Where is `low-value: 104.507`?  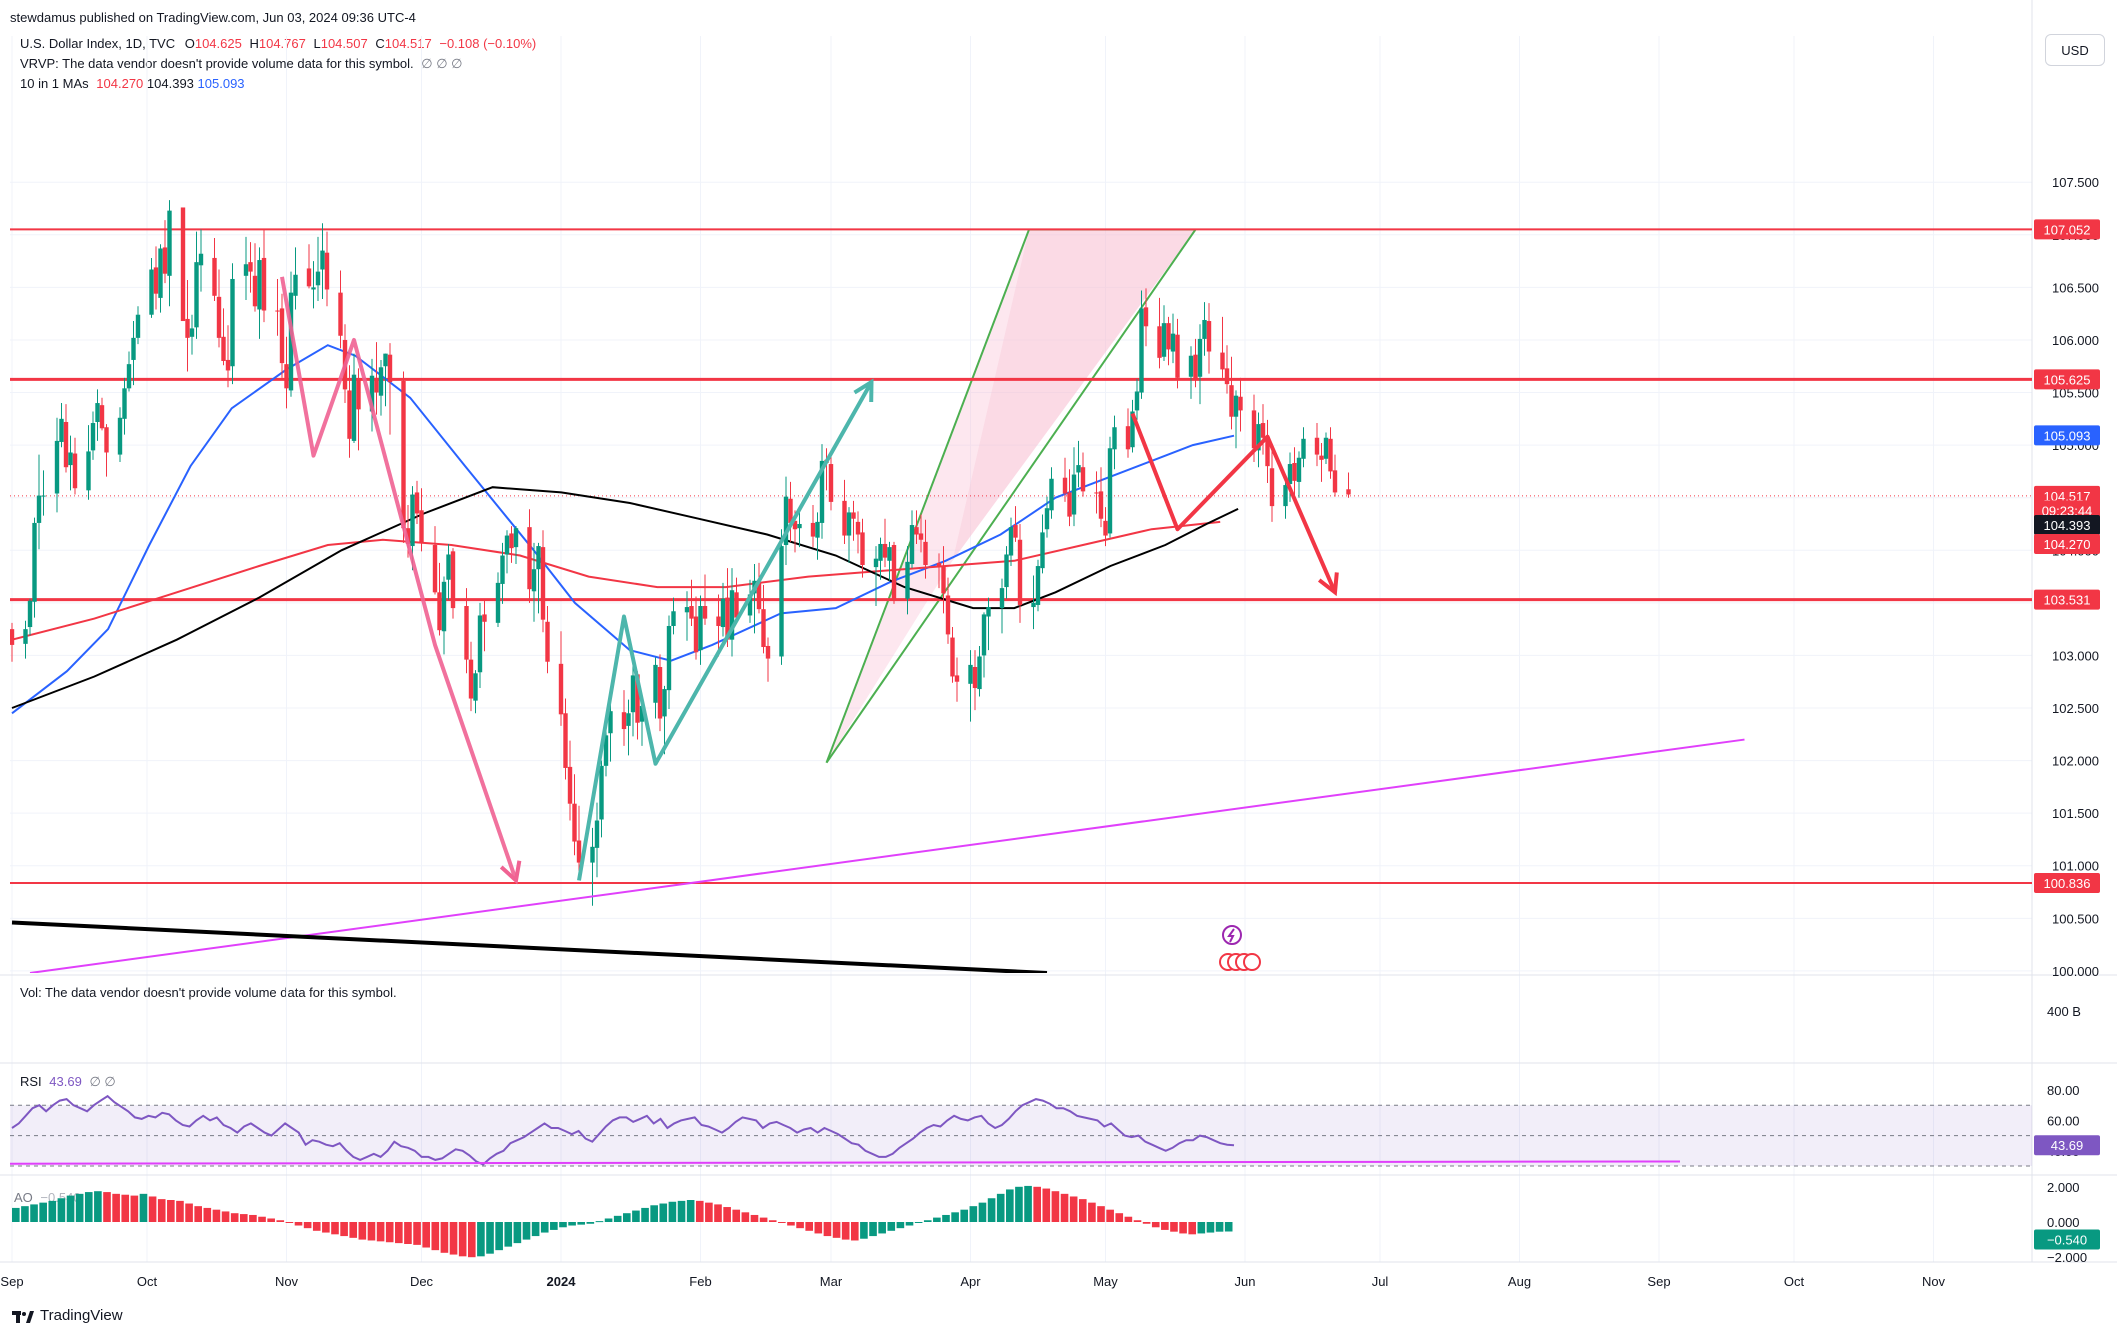 low-value: 104.507 is located at coordinates (344, 43).